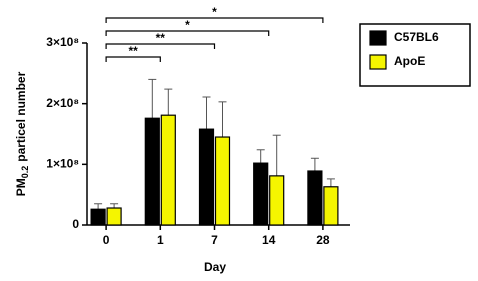  Describe the element at coordinates (75, 224) in the screenshot. I see `y-tick-label: 0` at that location.